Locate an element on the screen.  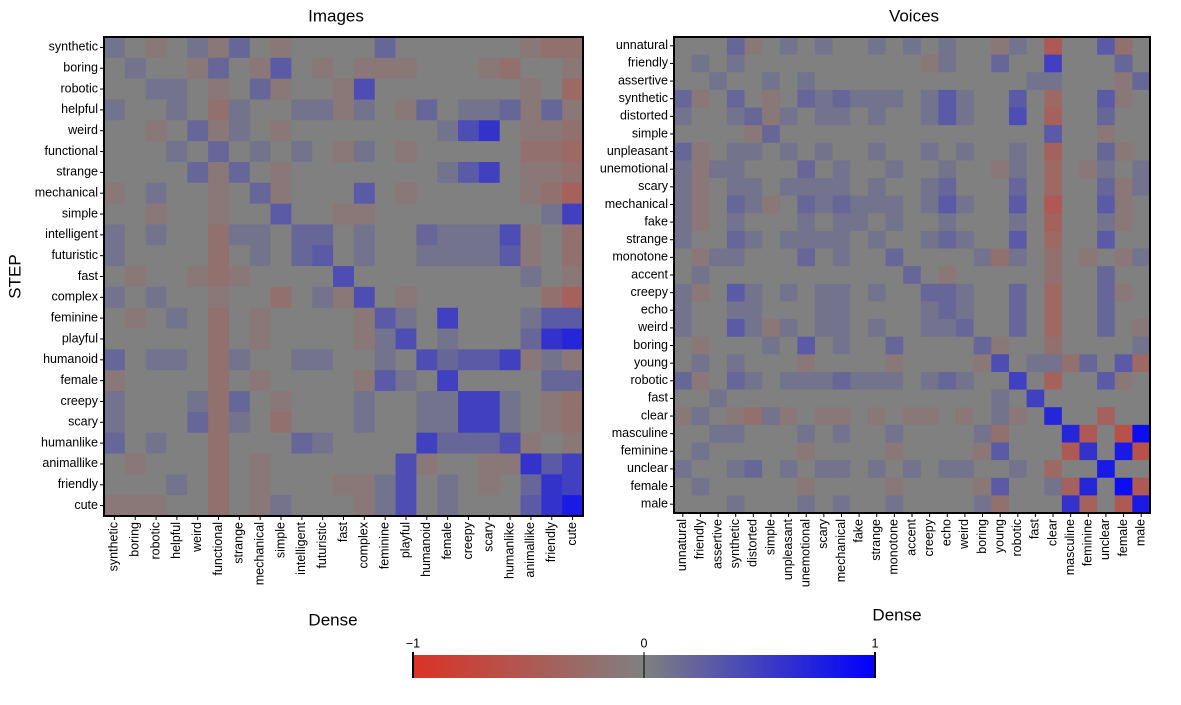
x-tick-label: humanoid is located at coordinates (426, 549).